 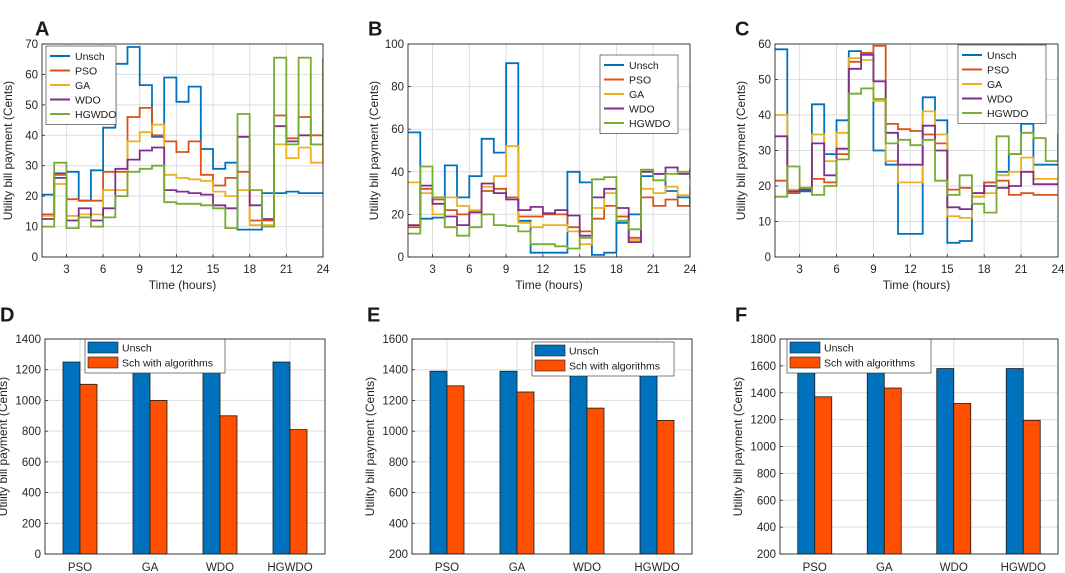 I want to click on x-tick-label: 18, so click(x=984, y=270).